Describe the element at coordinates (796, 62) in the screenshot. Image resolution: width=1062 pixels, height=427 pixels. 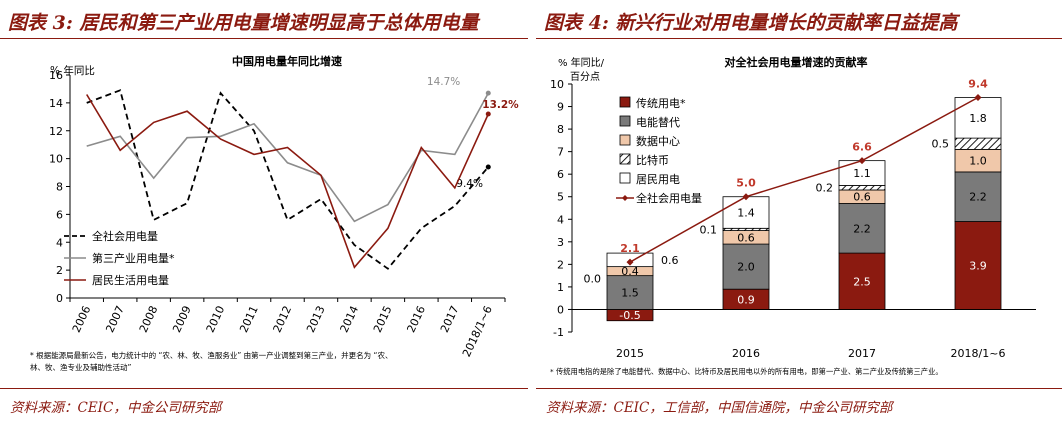
I see `chart-title: 对全社会用电量增速的贡献率` at that location.